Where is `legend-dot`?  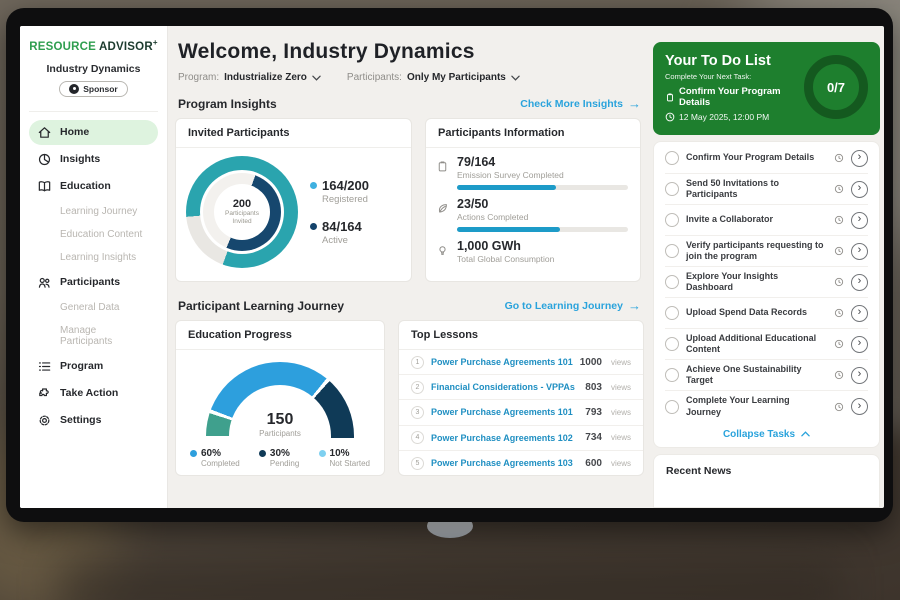 legend-dot is located at coordinates (193, 453).